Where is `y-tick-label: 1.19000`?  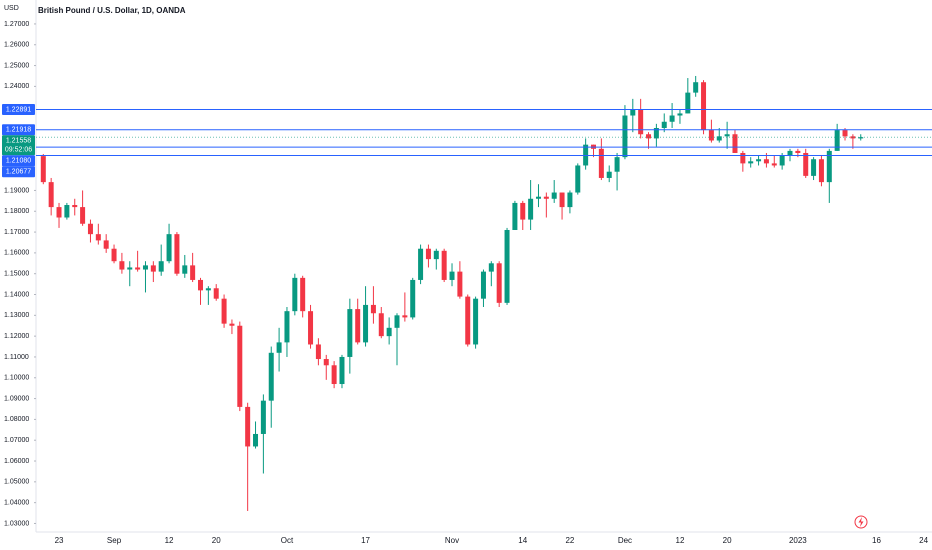 y-tick-label: 1.19000 is located at coordinates (16, 190).